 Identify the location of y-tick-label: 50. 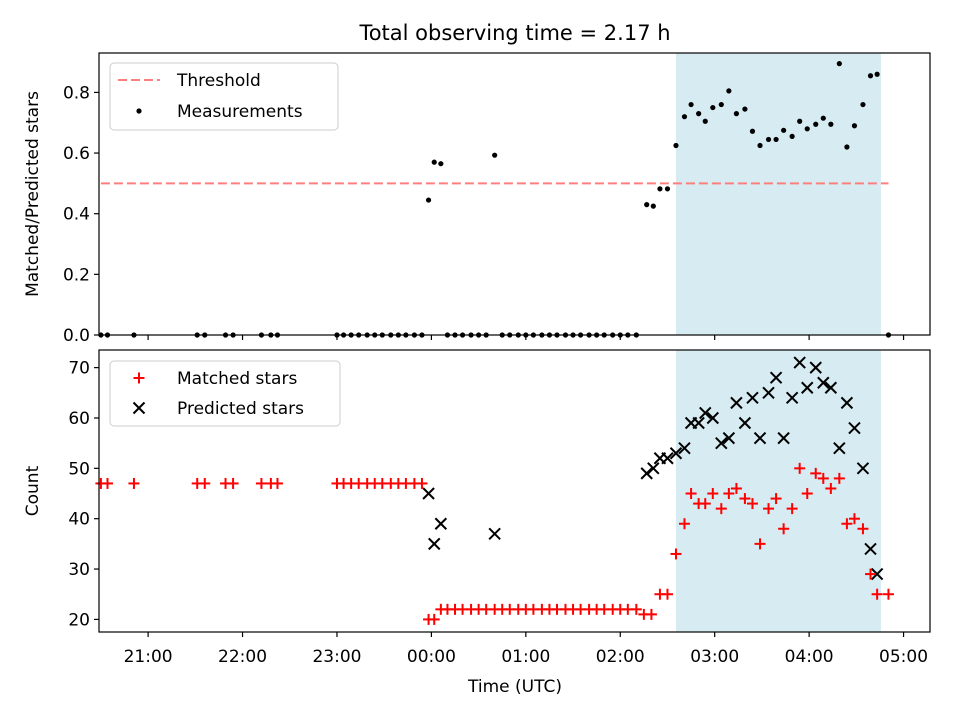
(79, 469).